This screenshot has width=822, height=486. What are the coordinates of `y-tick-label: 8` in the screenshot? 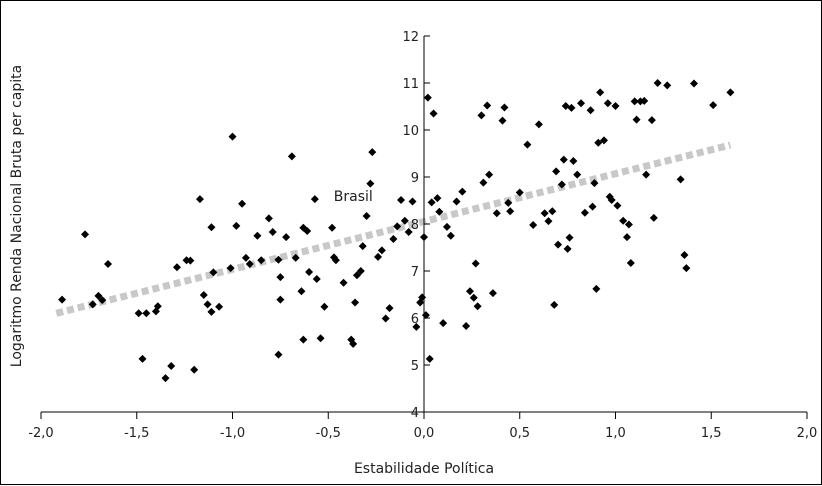 It's located at (415, 225).